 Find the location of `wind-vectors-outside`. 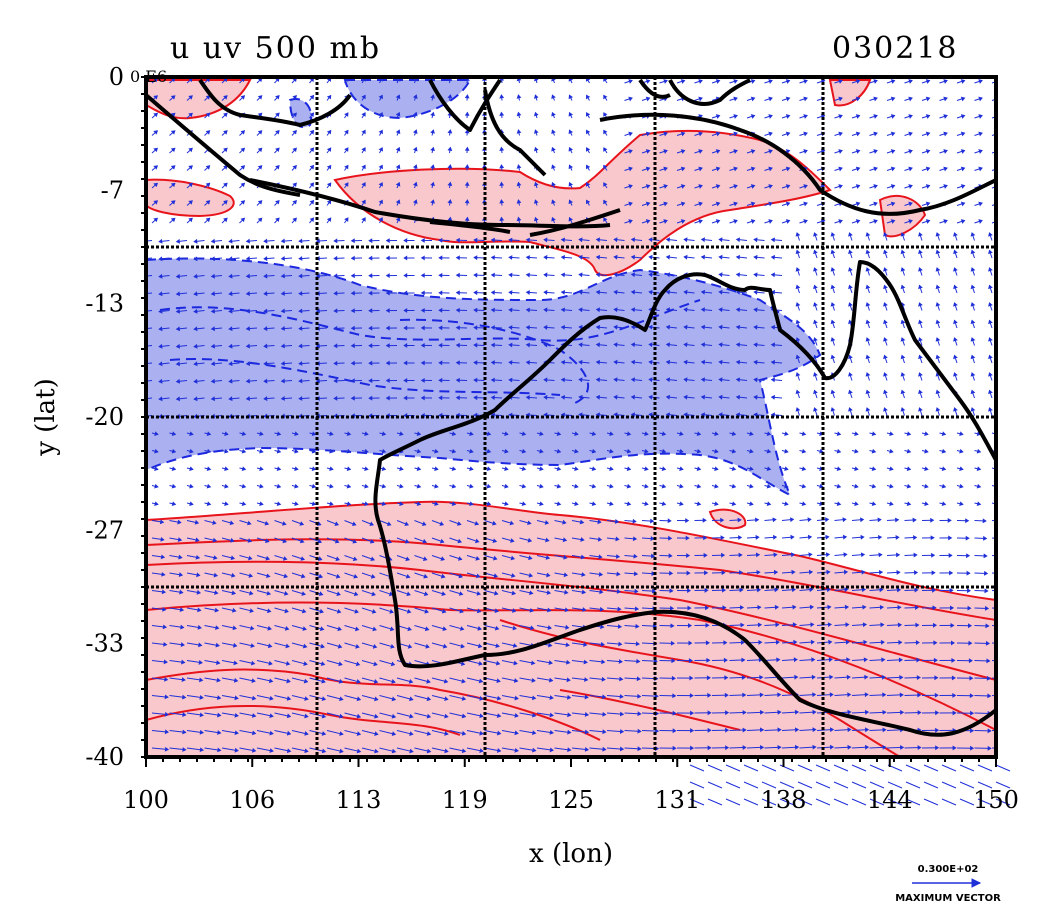

wind-vectors-outside is located at coordinates (850, 785).